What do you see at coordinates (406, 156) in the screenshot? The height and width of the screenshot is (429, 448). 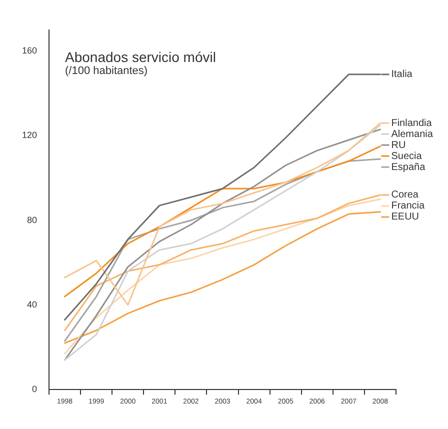 I see `legend-label: Suecia` at bounding box center [406, 156].